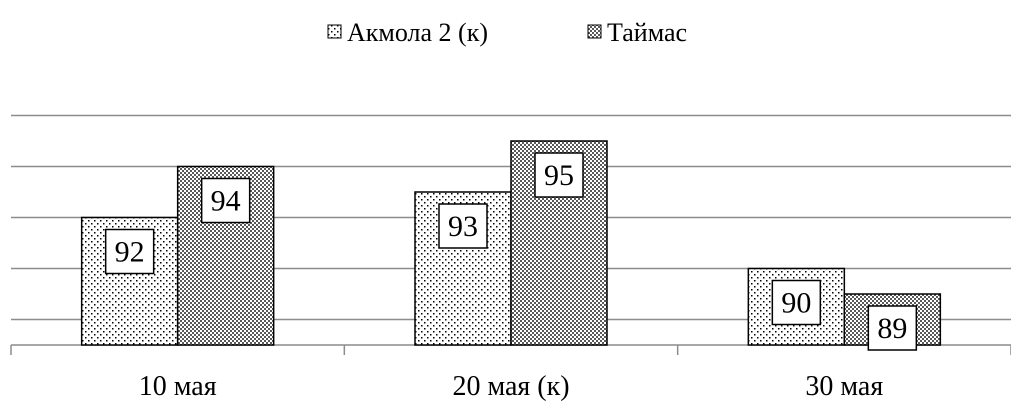  I want to click on data-label-s1-c0: 94, so click(226, 201).